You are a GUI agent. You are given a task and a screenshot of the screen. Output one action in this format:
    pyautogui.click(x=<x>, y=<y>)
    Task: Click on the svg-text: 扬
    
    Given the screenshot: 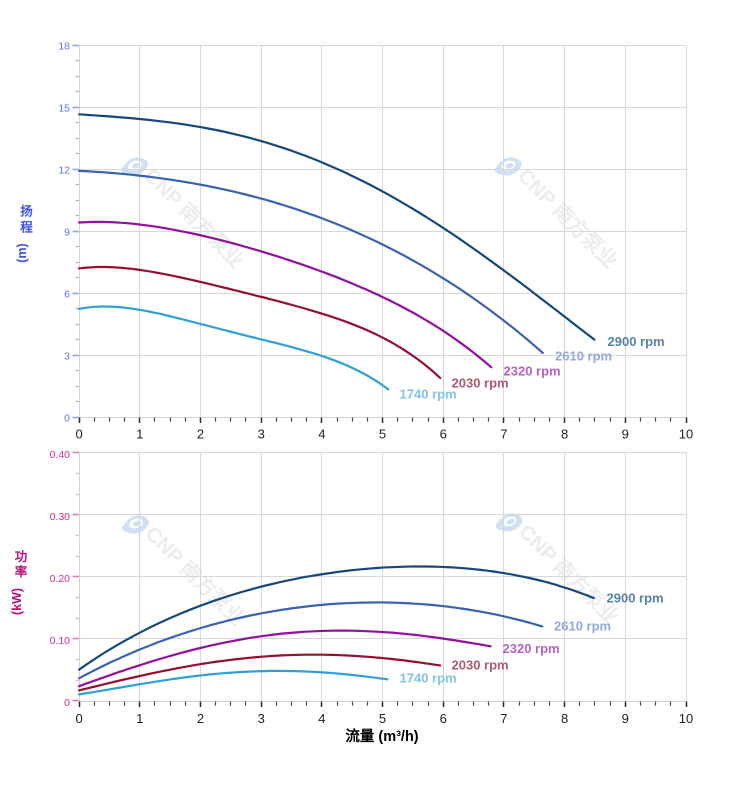 What is the action you would take?
    pyautogui.click(x=26, y=211)
    